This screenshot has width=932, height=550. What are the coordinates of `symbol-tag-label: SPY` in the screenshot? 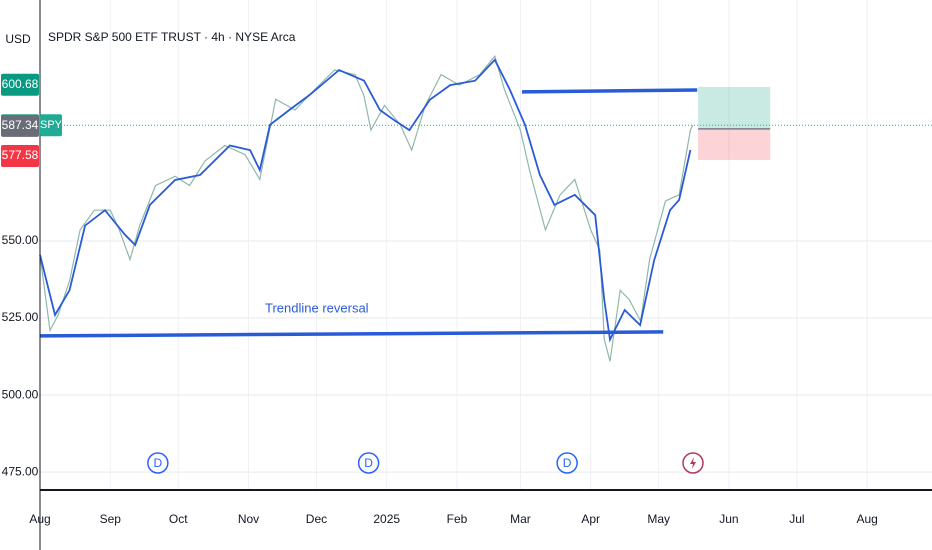 It's located at (51, 125).